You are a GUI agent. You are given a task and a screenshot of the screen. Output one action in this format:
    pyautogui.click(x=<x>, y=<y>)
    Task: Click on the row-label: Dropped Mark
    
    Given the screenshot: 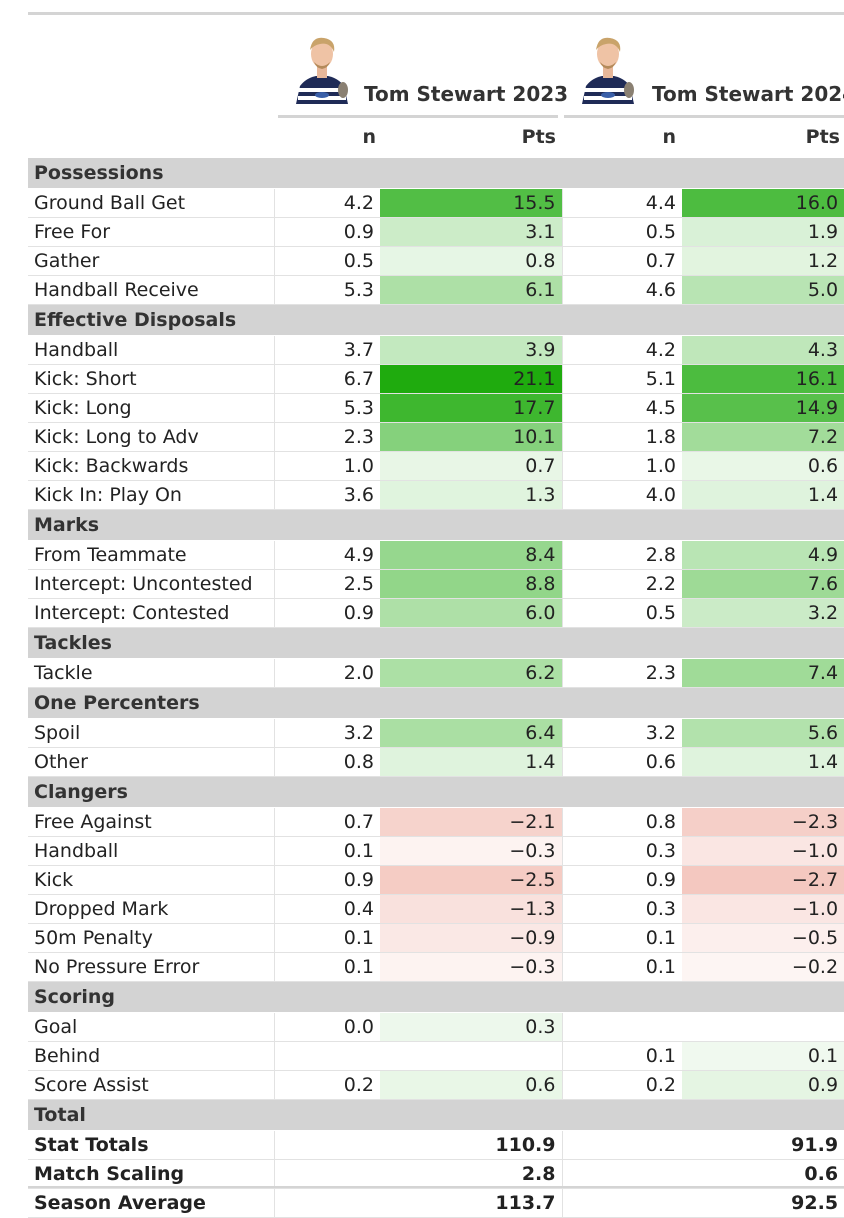 What is the action you would take?
    pyautogui.click(x=151, y=909)
    